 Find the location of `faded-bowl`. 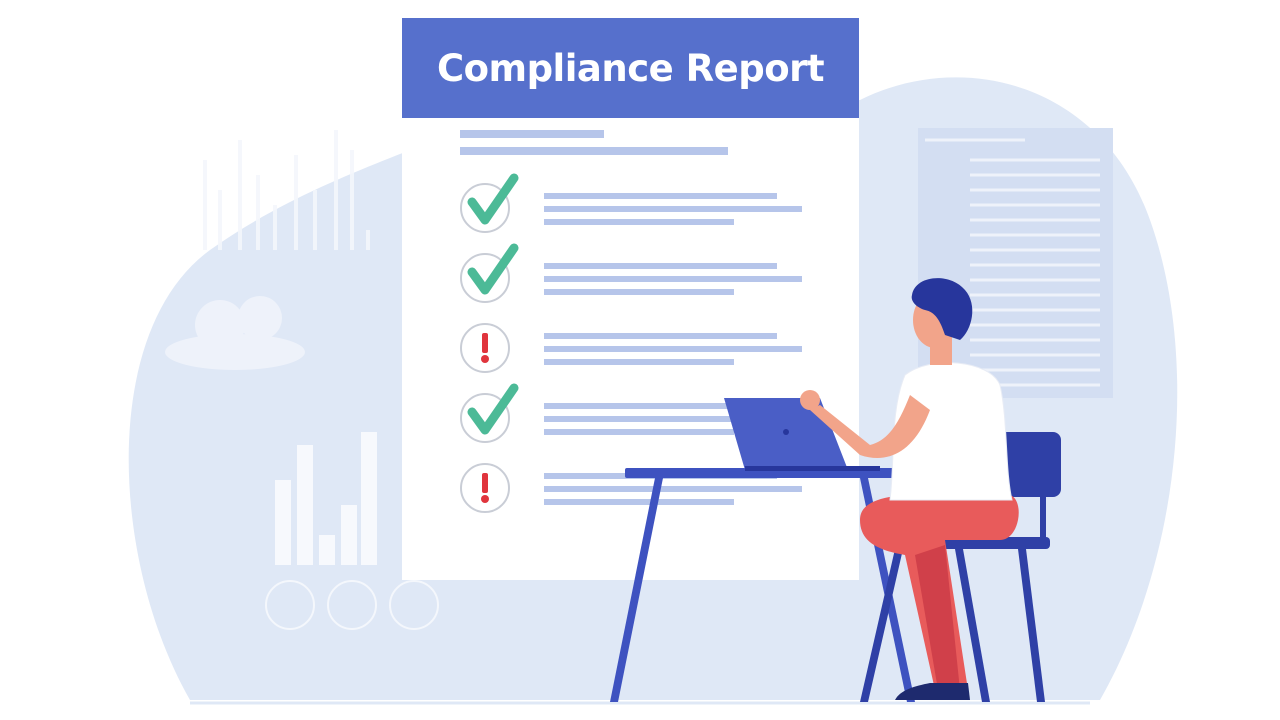

faded-bowl is located at coordinates (235, 352).